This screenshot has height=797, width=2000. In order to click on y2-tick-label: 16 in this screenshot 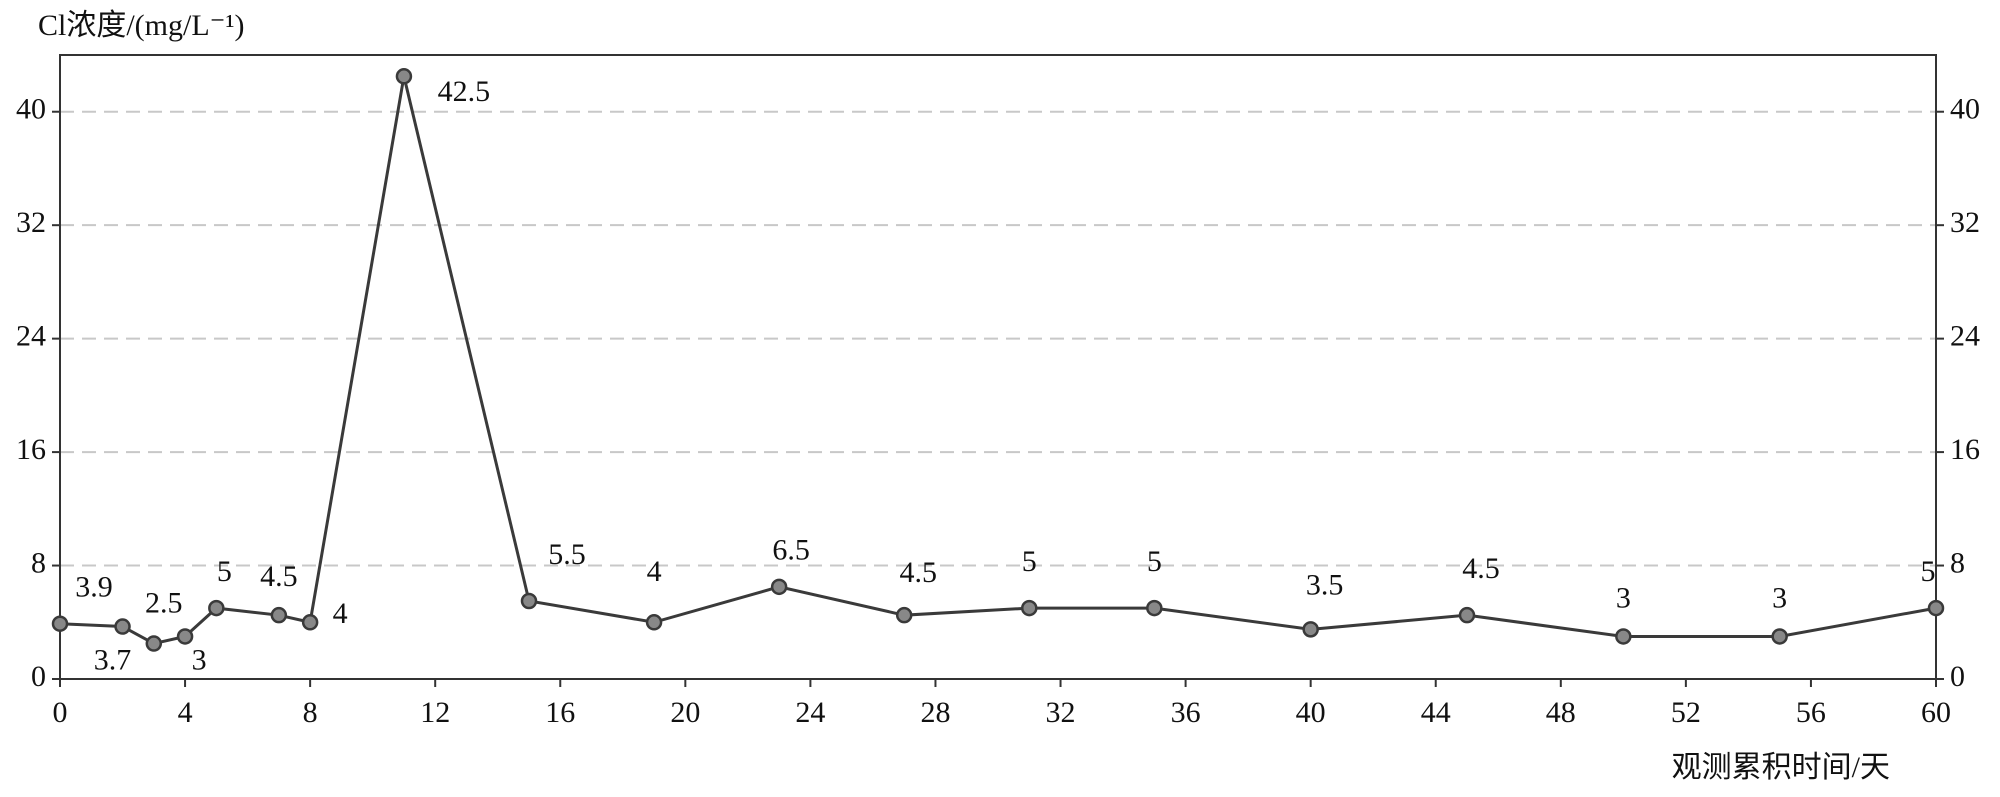, I will do `click(1965, 449)`.